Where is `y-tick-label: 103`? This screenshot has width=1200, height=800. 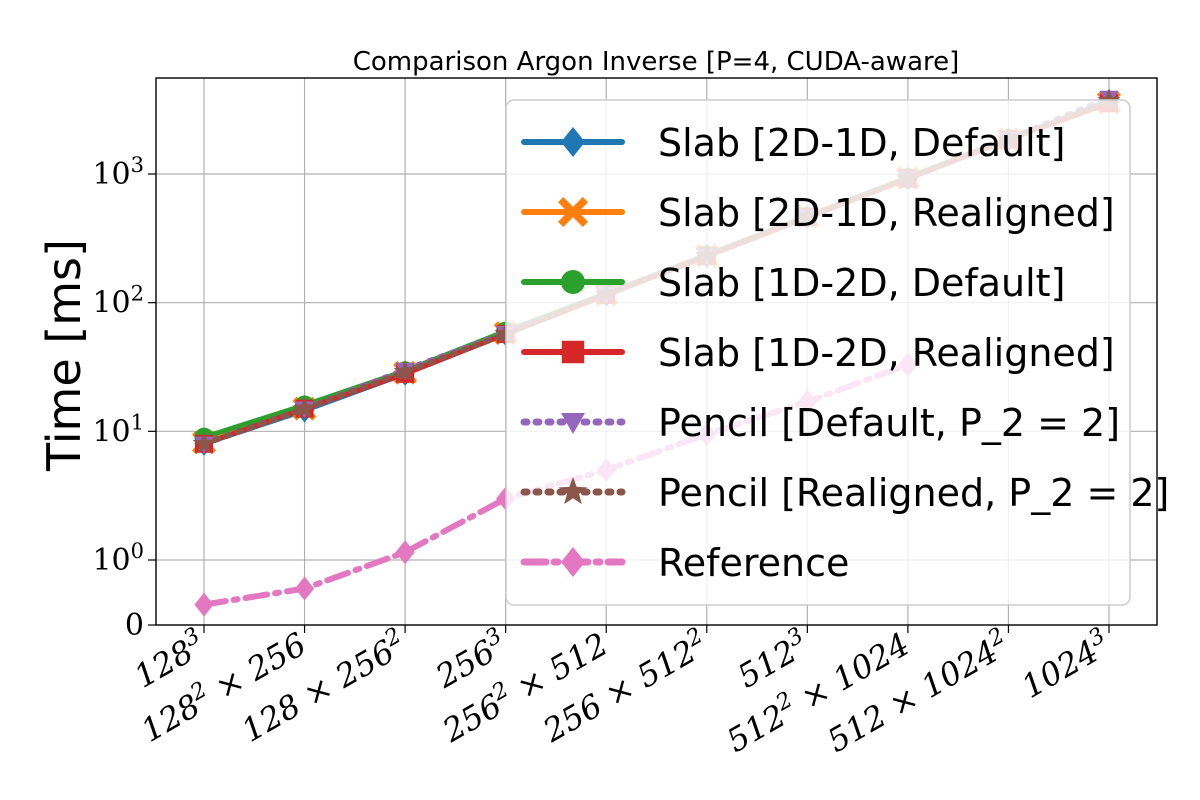 y-tick-label: 103 is located at coordinates (118, 172).